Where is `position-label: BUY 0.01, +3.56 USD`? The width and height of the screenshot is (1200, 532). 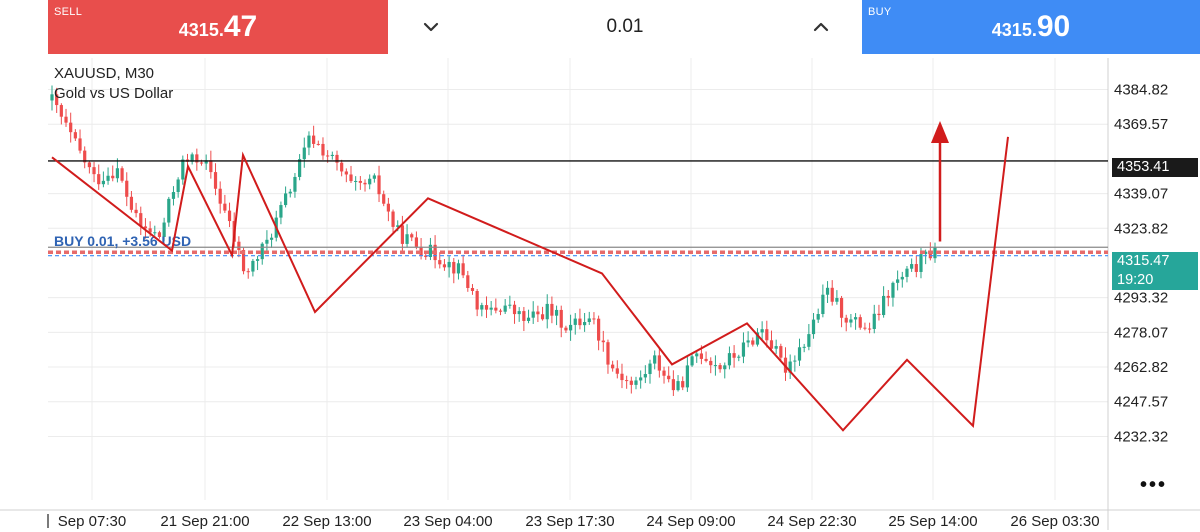
position-label: BUY 0.01, +3.56 USD is located at coordinates (122, 241).